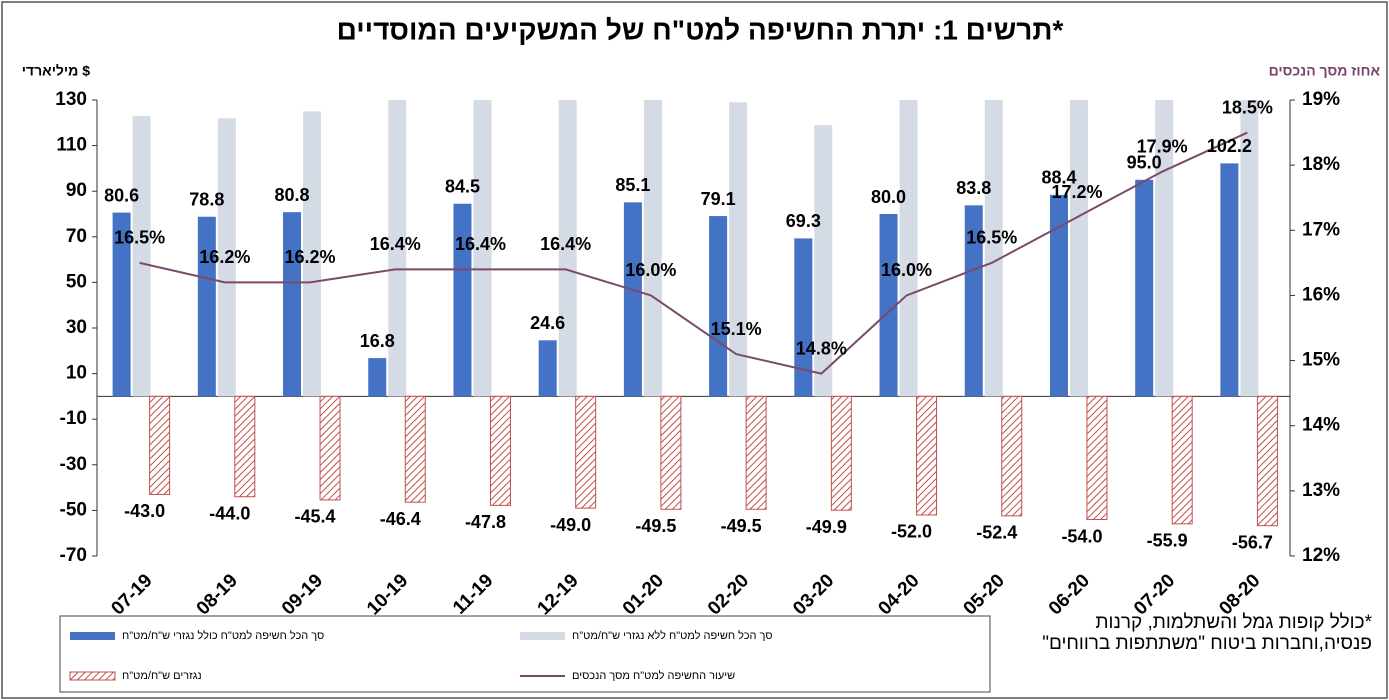 The image size is (1389, 700). I want to click on data-label: 16.2%, so click(310, 257).